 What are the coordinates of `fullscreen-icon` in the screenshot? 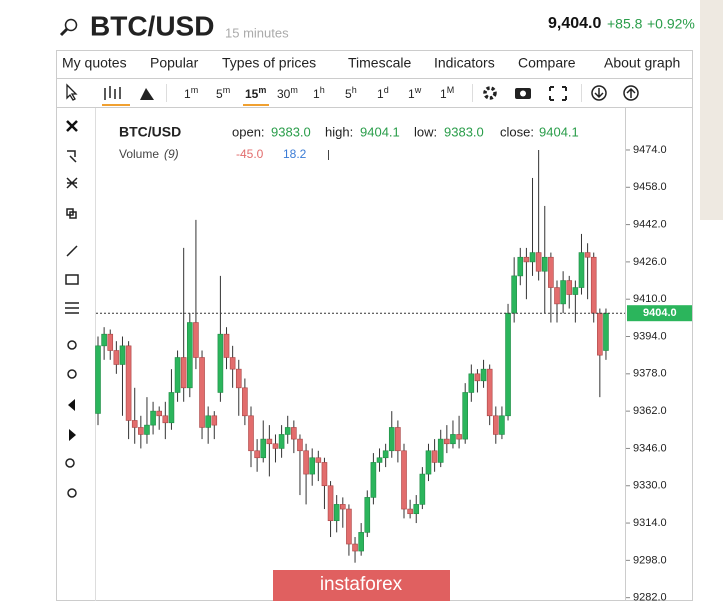 It's located at (558, 93).